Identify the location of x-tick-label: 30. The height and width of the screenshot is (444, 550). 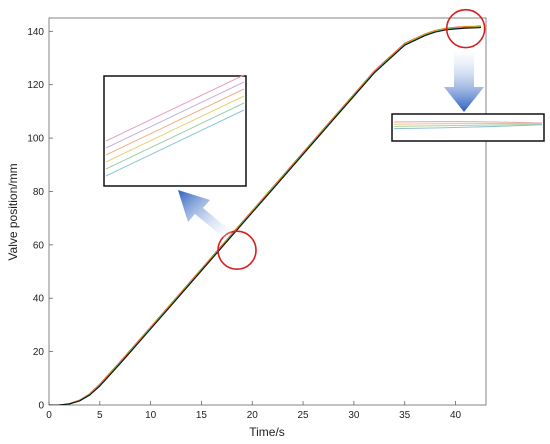
(354, 415).